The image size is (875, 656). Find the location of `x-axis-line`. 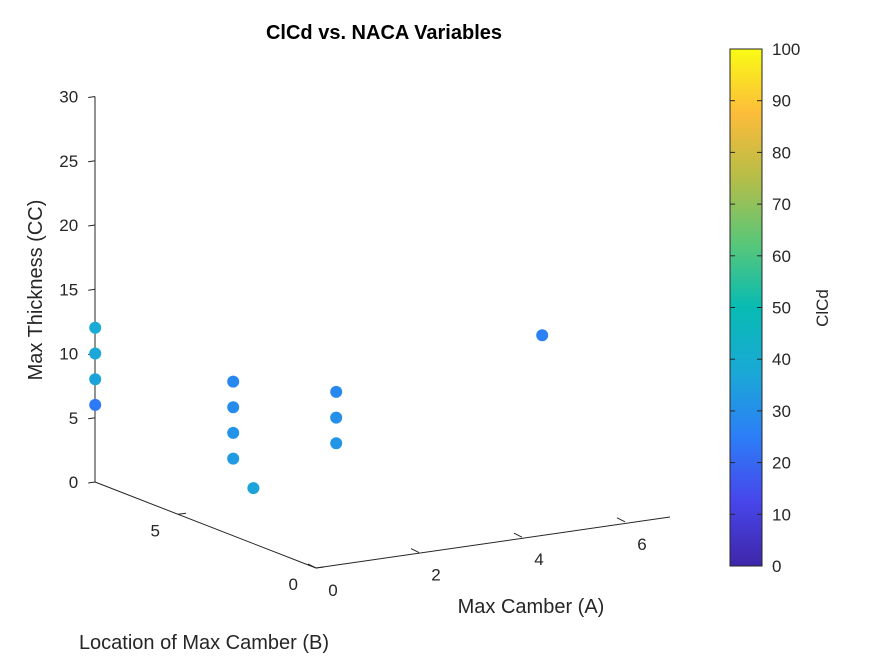

x-axis-line is located at coordinates (493, 542).